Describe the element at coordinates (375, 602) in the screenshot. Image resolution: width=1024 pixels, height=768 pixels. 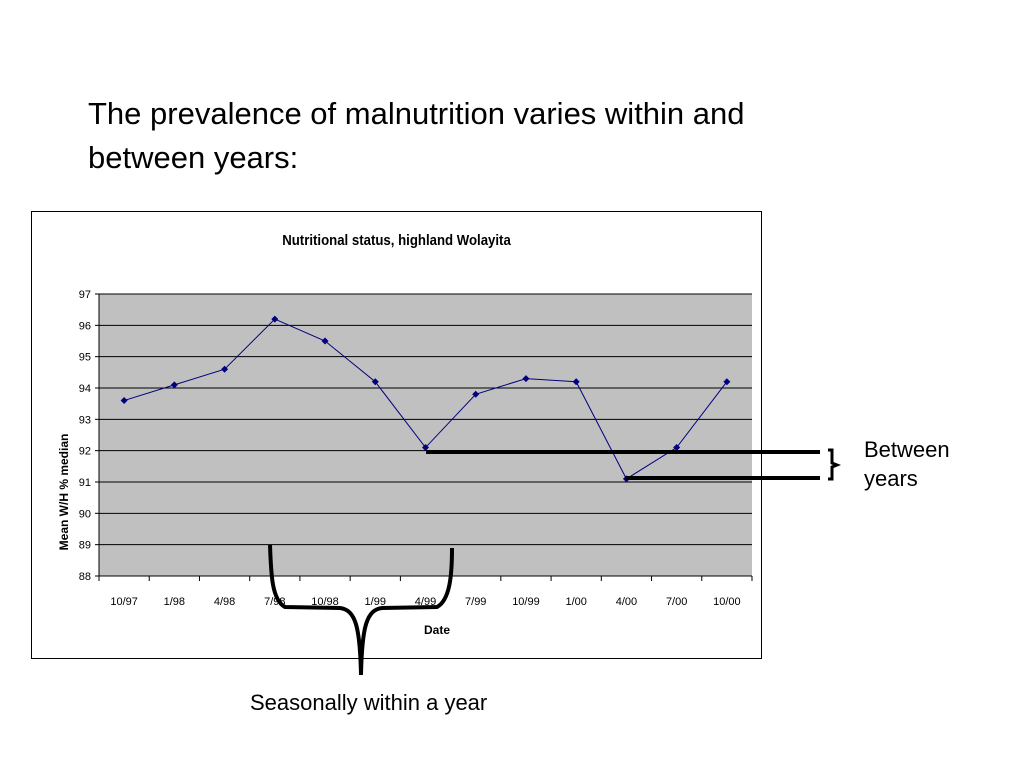
I see `x-tick-label: 1/99` at that location.